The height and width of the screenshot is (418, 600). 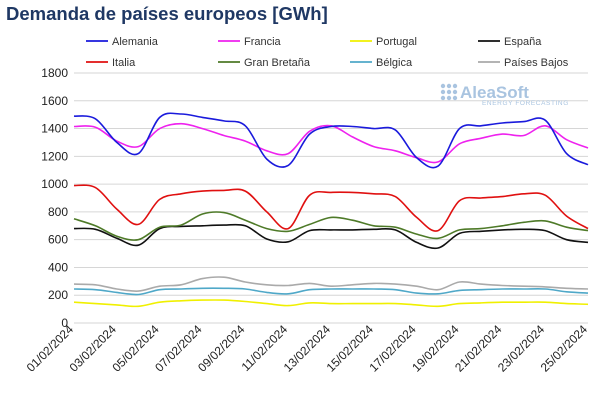 I want to click on y-tick-label: 1200, so click(x=54, y=156).